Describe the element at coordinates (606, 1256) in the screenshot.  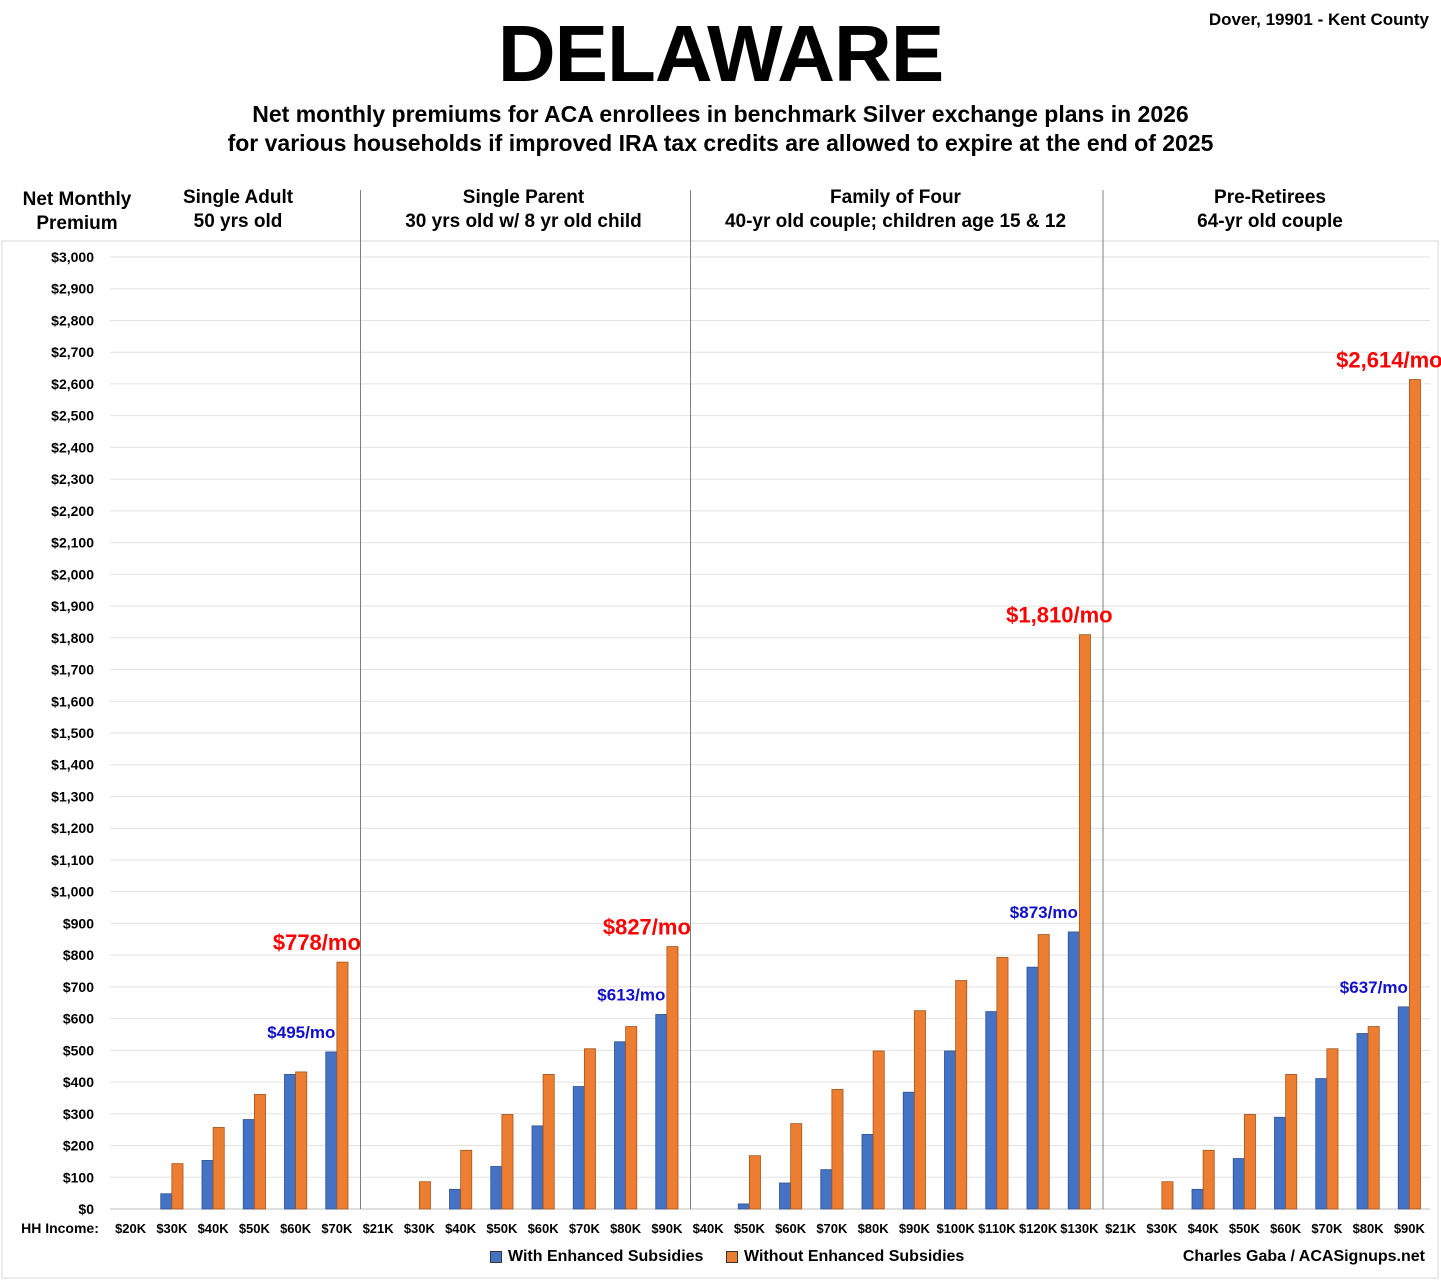
I see `legend-label-with: With Enhanced Subsidies` at that location.